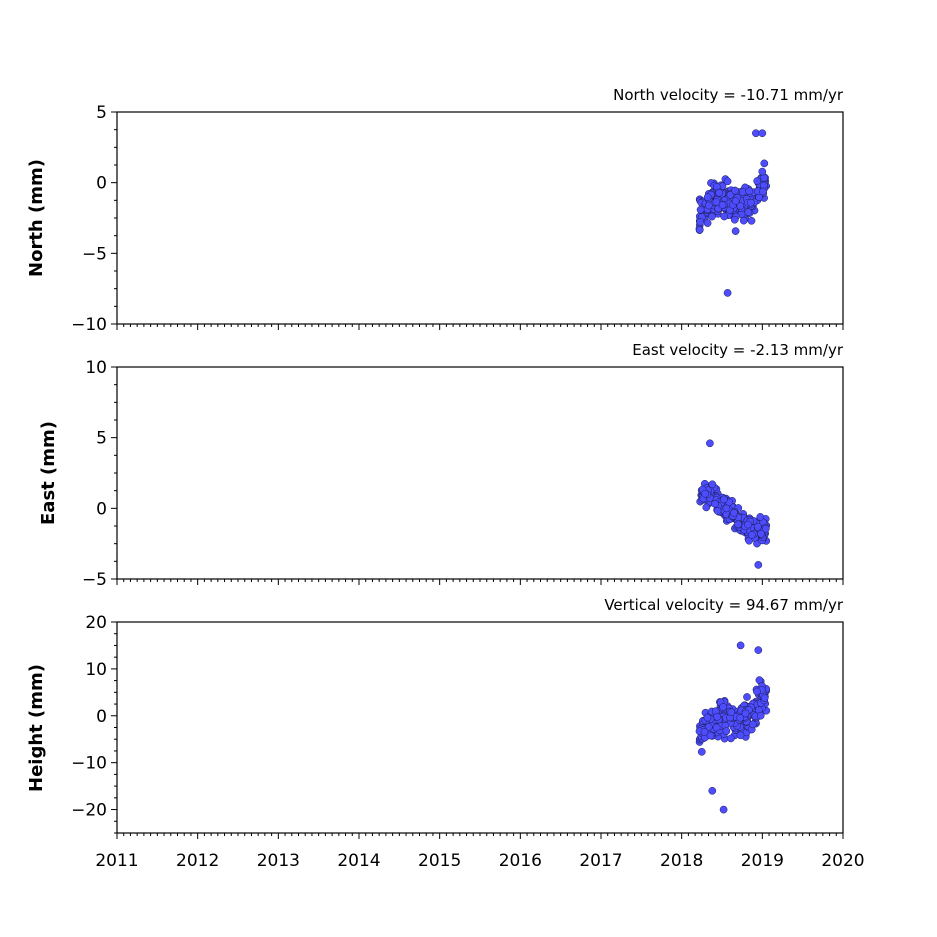  I want to click on height-ytick-label: 20, so click(96, 623).